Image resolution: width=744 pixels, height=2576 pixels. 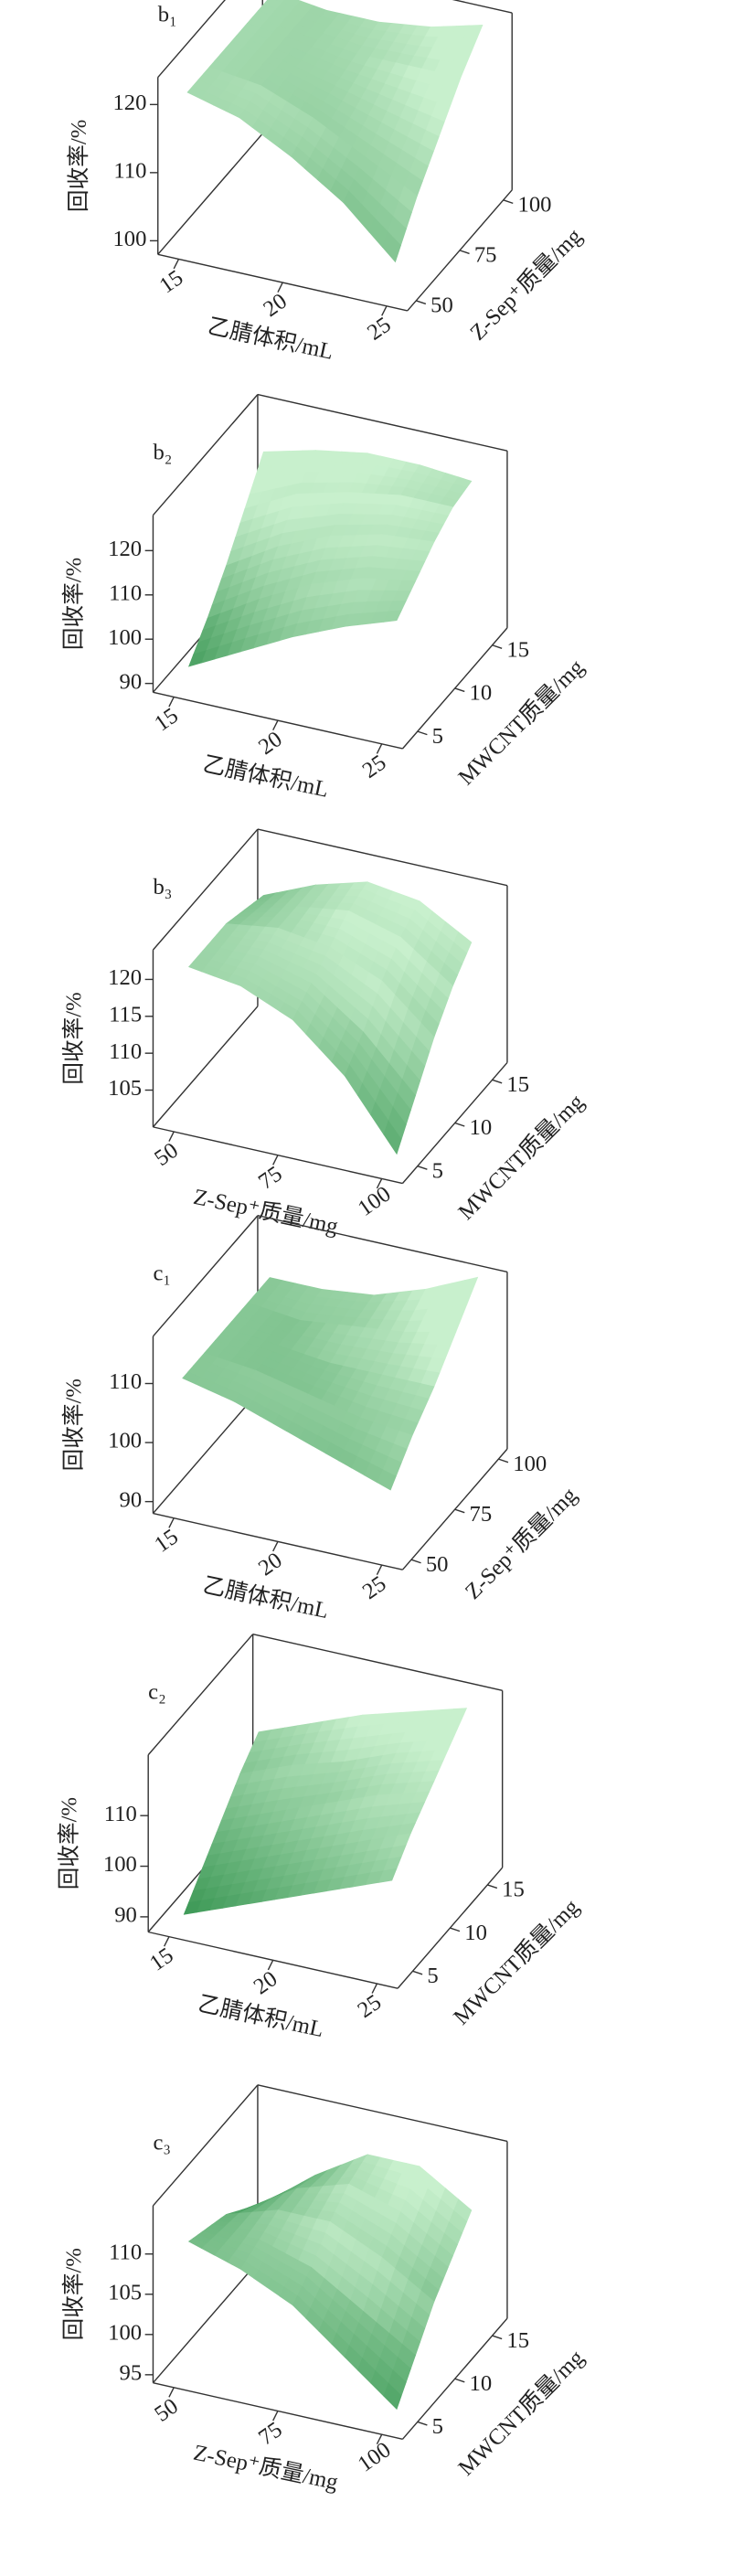 I want to click on panel-label: b₁, so click(x=167, y=14).